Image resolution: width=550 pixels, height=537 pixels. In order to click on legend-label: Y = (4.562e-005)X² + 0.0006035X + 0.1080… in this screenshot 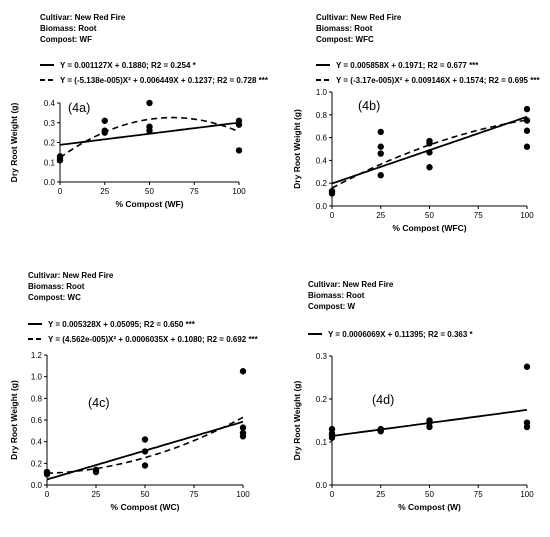, I will do `click(153, 339)`.